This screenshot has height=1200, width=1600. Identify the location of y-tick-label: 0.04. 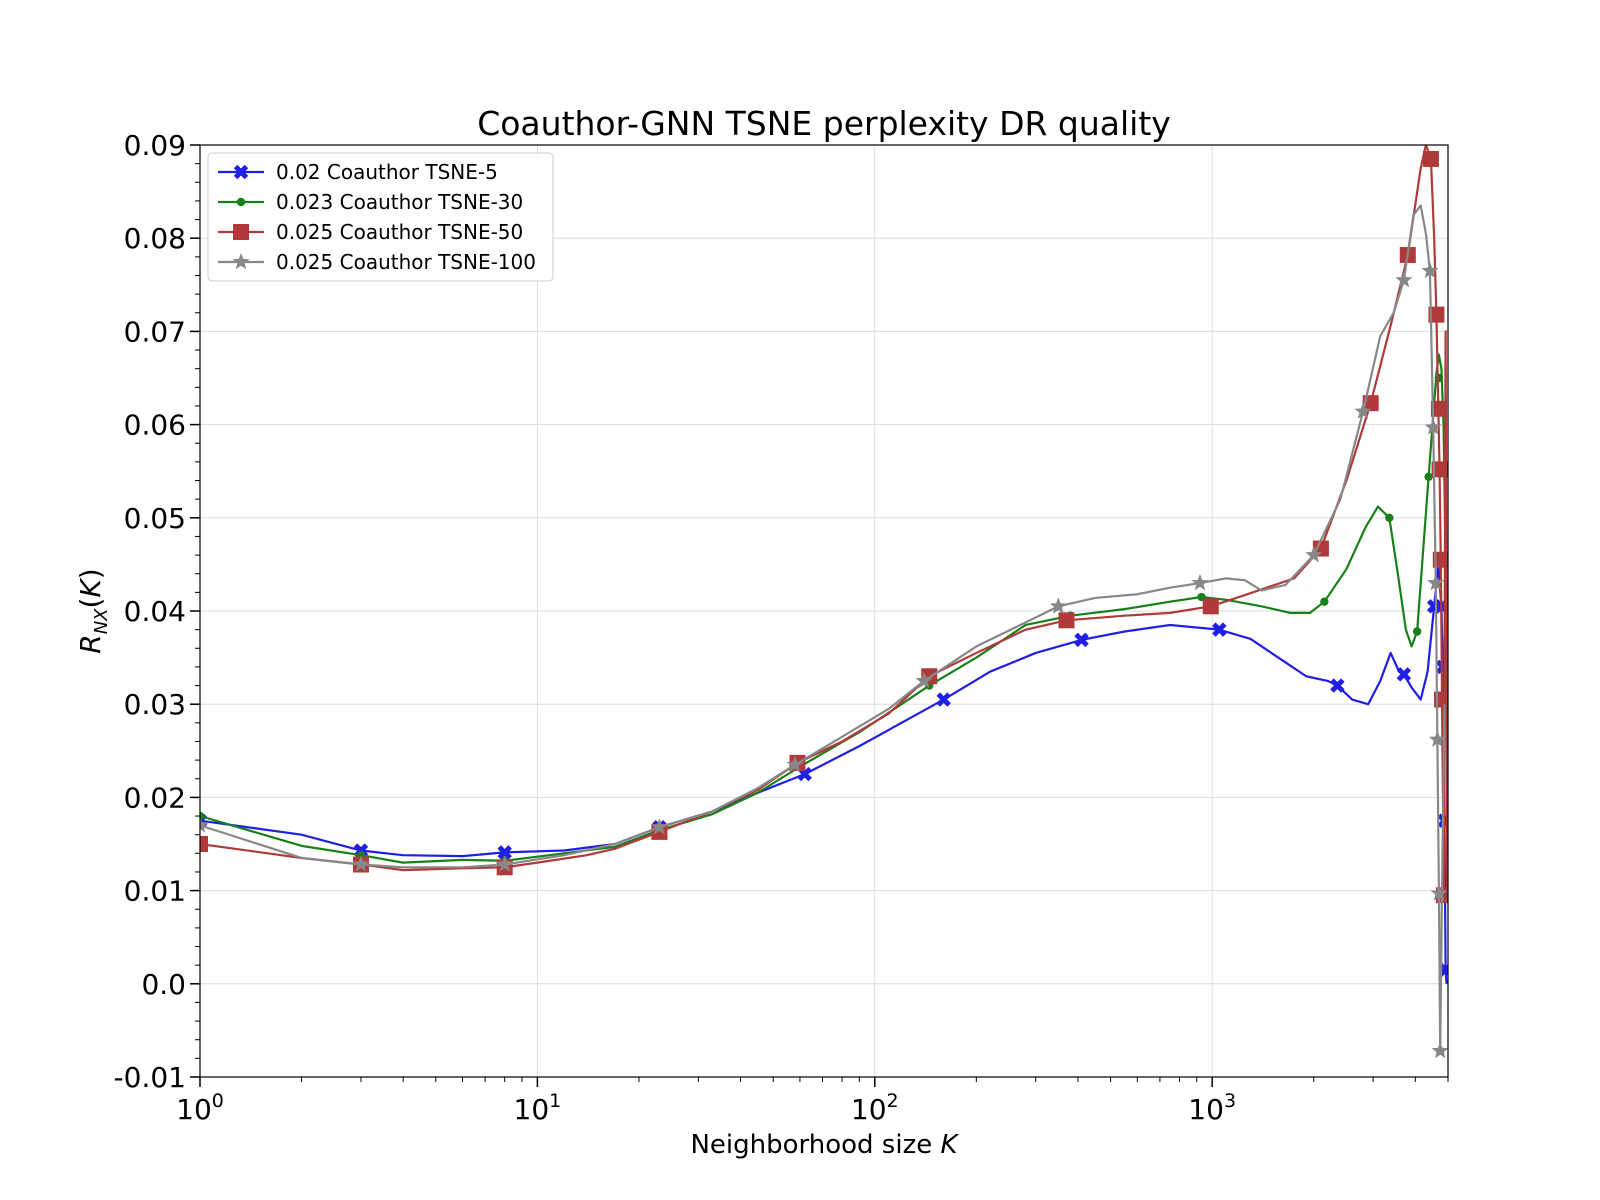
(155, 611).